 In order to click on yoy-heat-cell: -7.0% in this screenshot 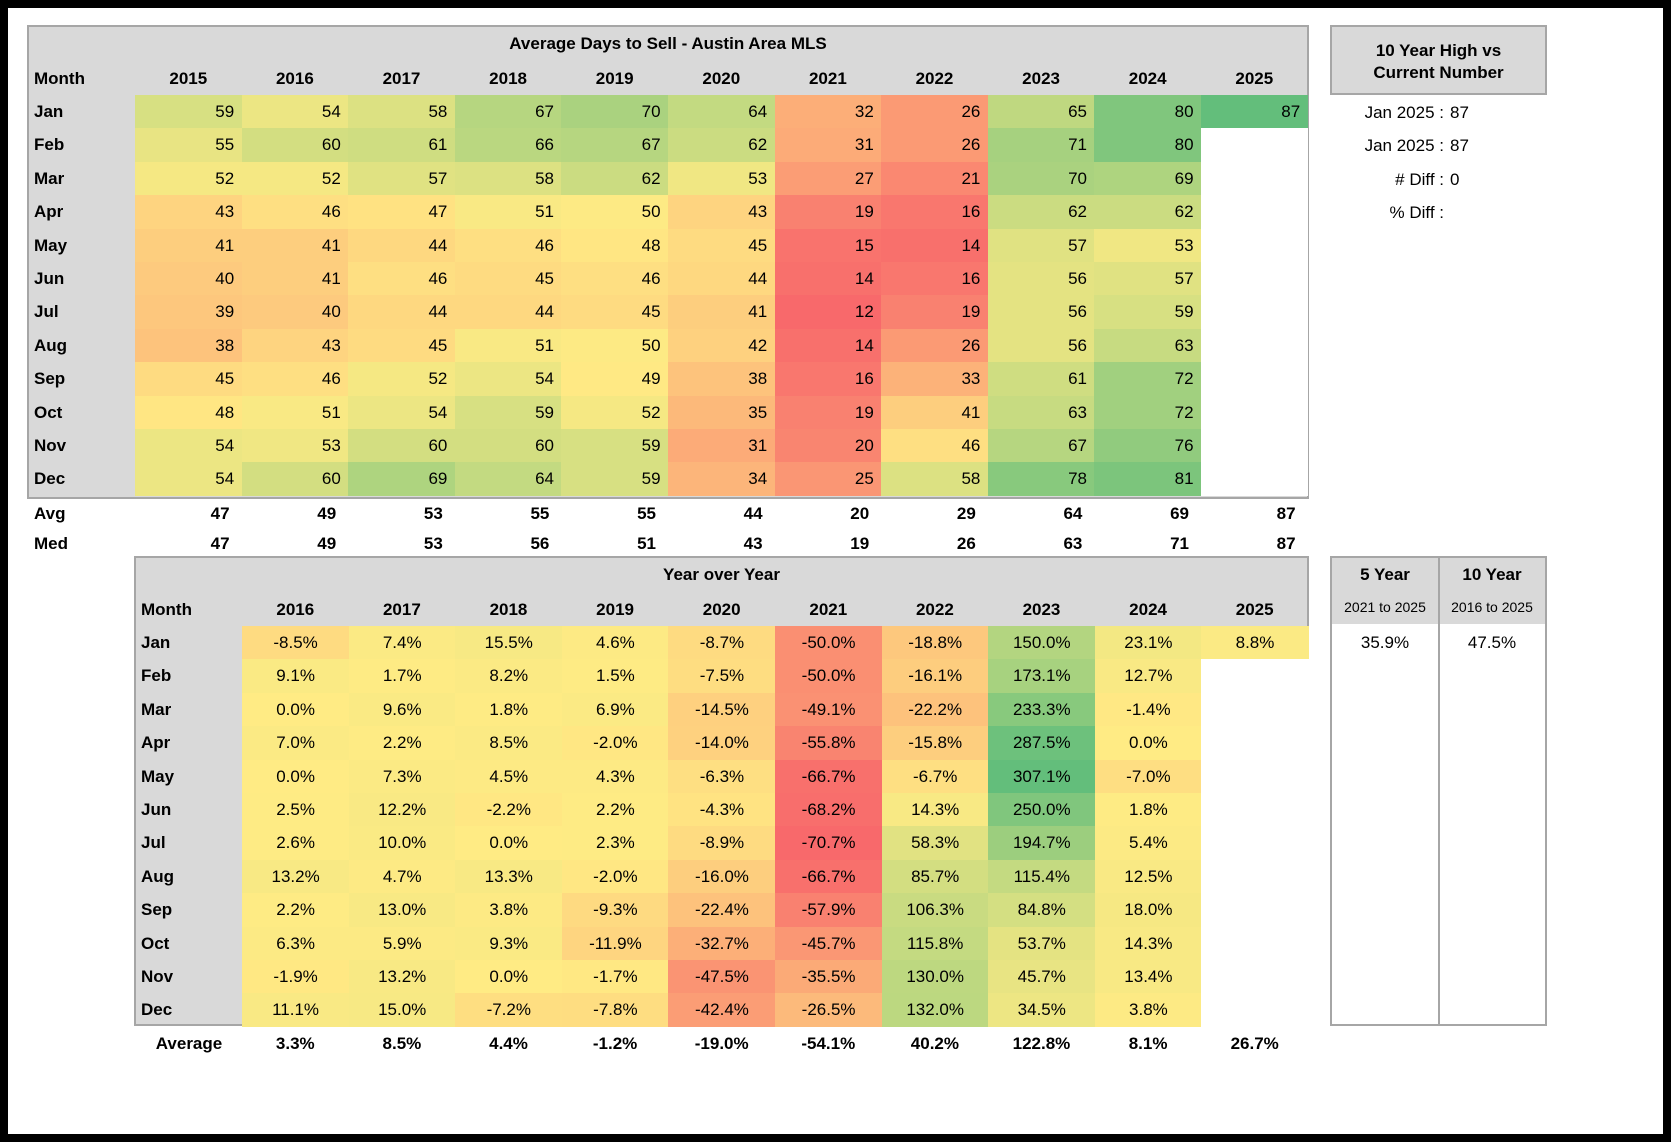, I will do `click(1148, 776)`.